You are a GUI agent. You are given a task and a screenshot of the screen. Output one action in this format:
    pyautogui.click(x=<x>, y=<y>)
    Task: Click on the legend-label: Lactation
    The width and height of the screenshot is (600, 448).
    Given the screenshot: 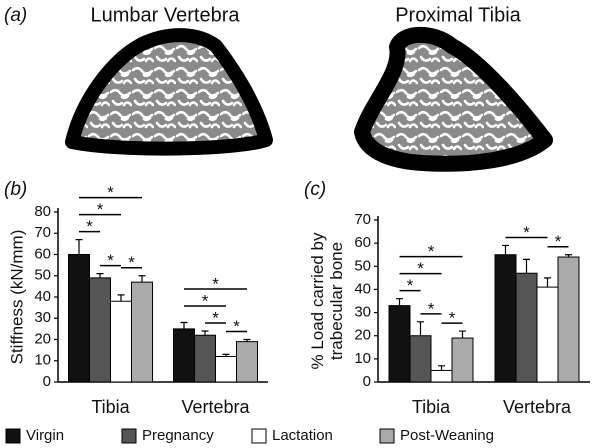 What is the action you would take?
    pyautogui.click(x=302, y=435)
    